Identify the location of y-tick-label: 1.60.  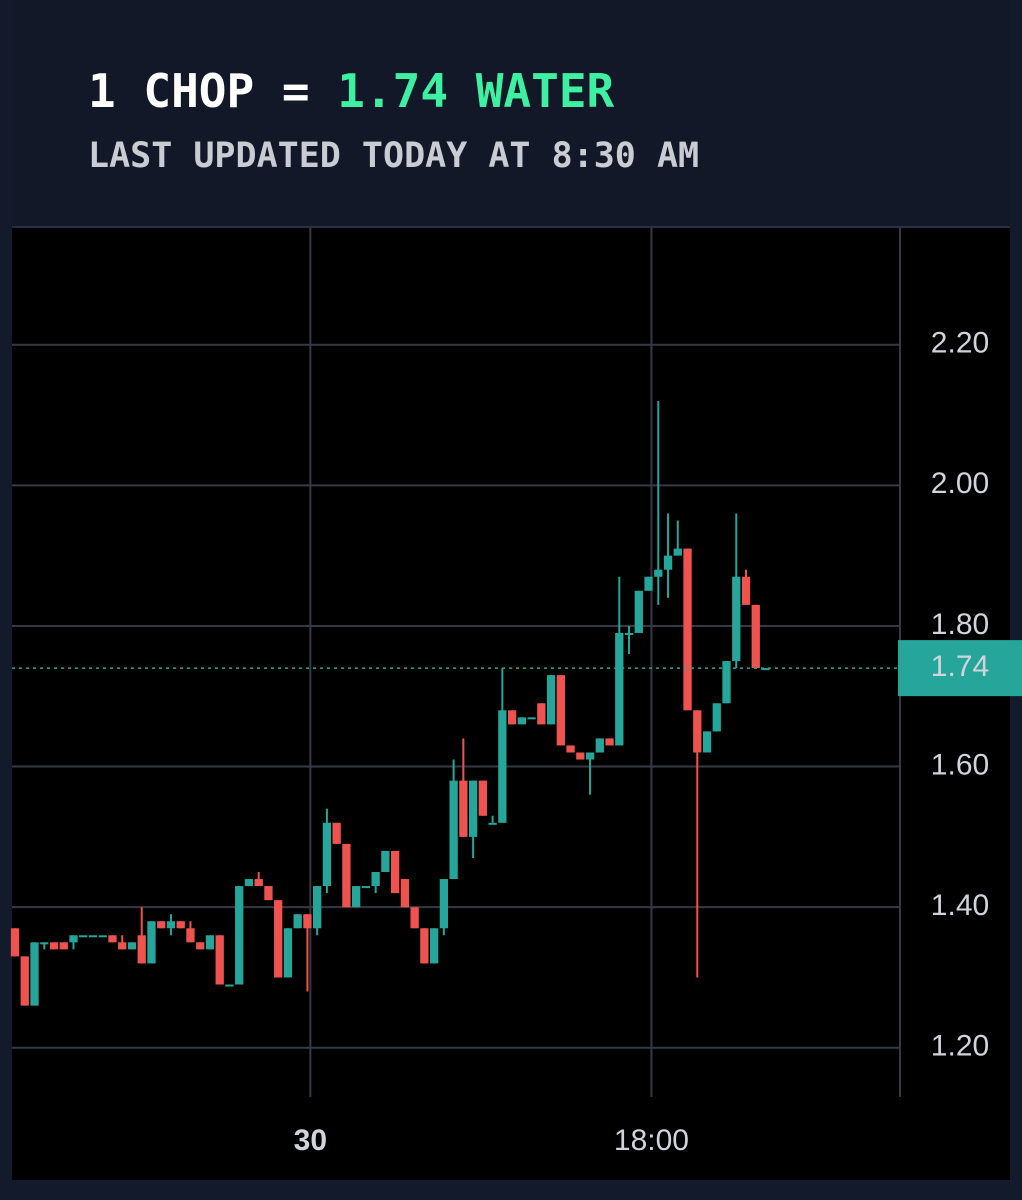
(960, 764).